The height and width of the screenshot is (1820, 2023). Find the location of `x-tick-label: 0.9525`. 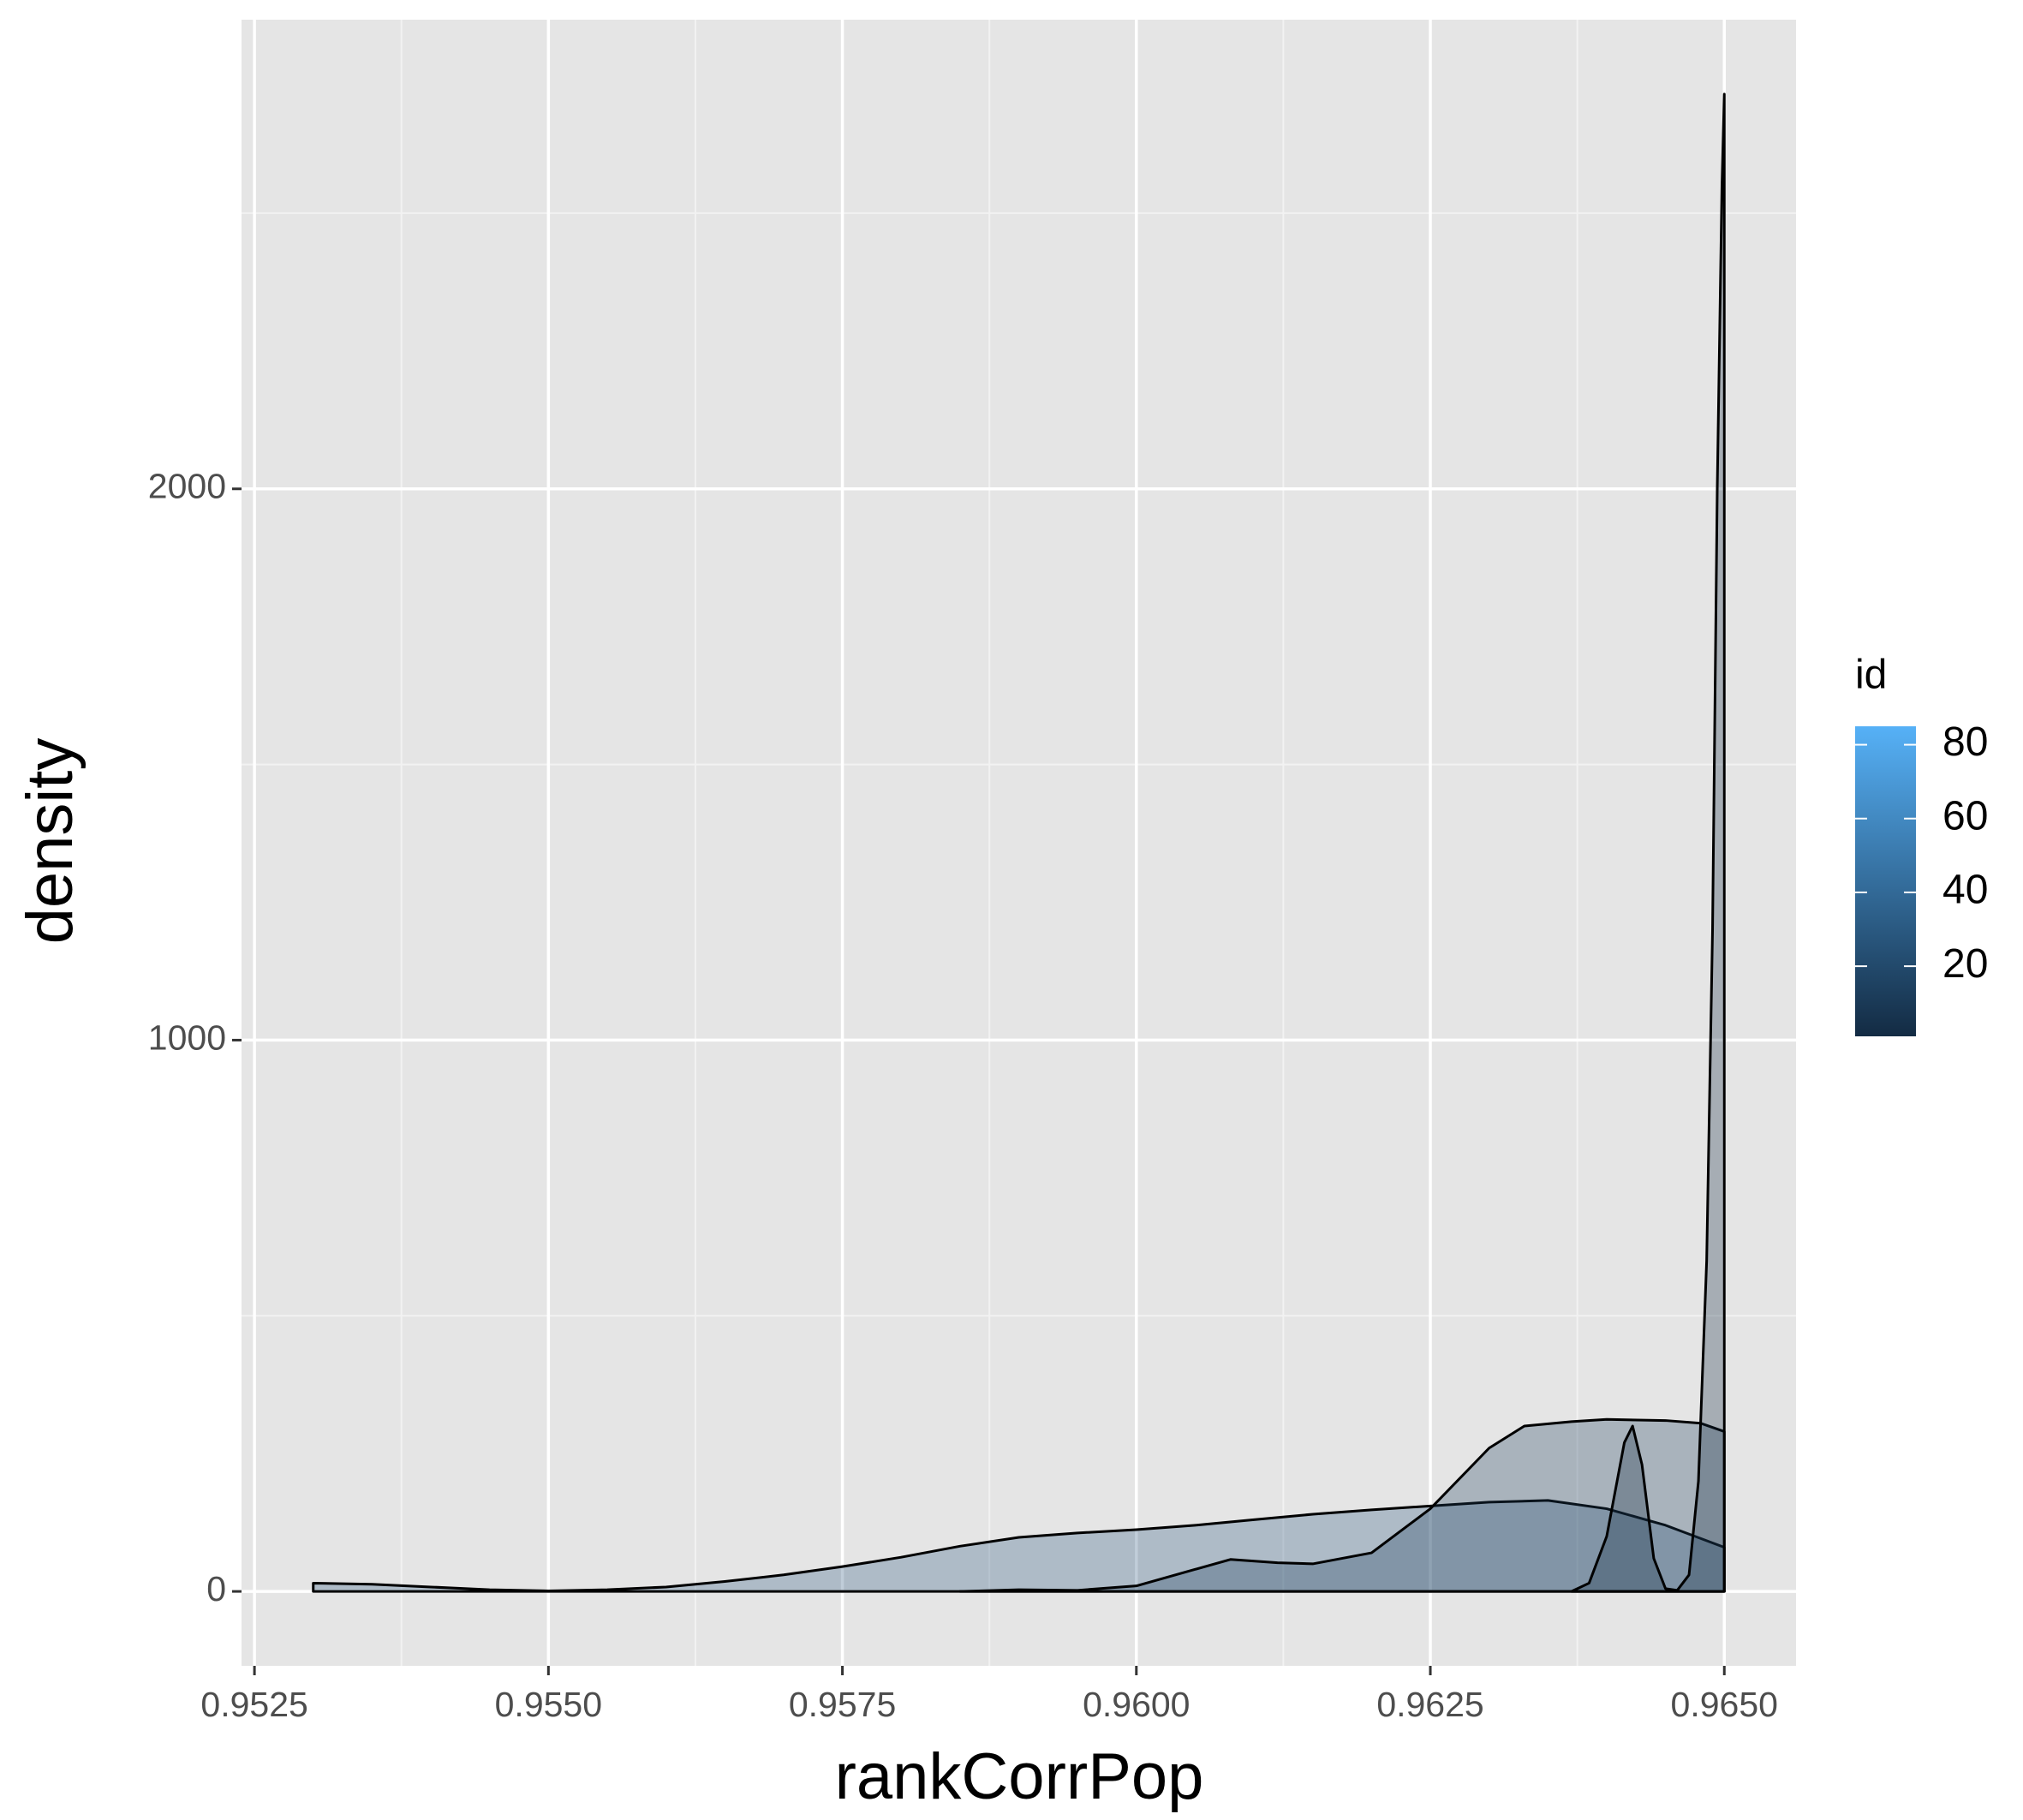

x-tick-label: 0.9525 is located at coordinates (253, 1704).